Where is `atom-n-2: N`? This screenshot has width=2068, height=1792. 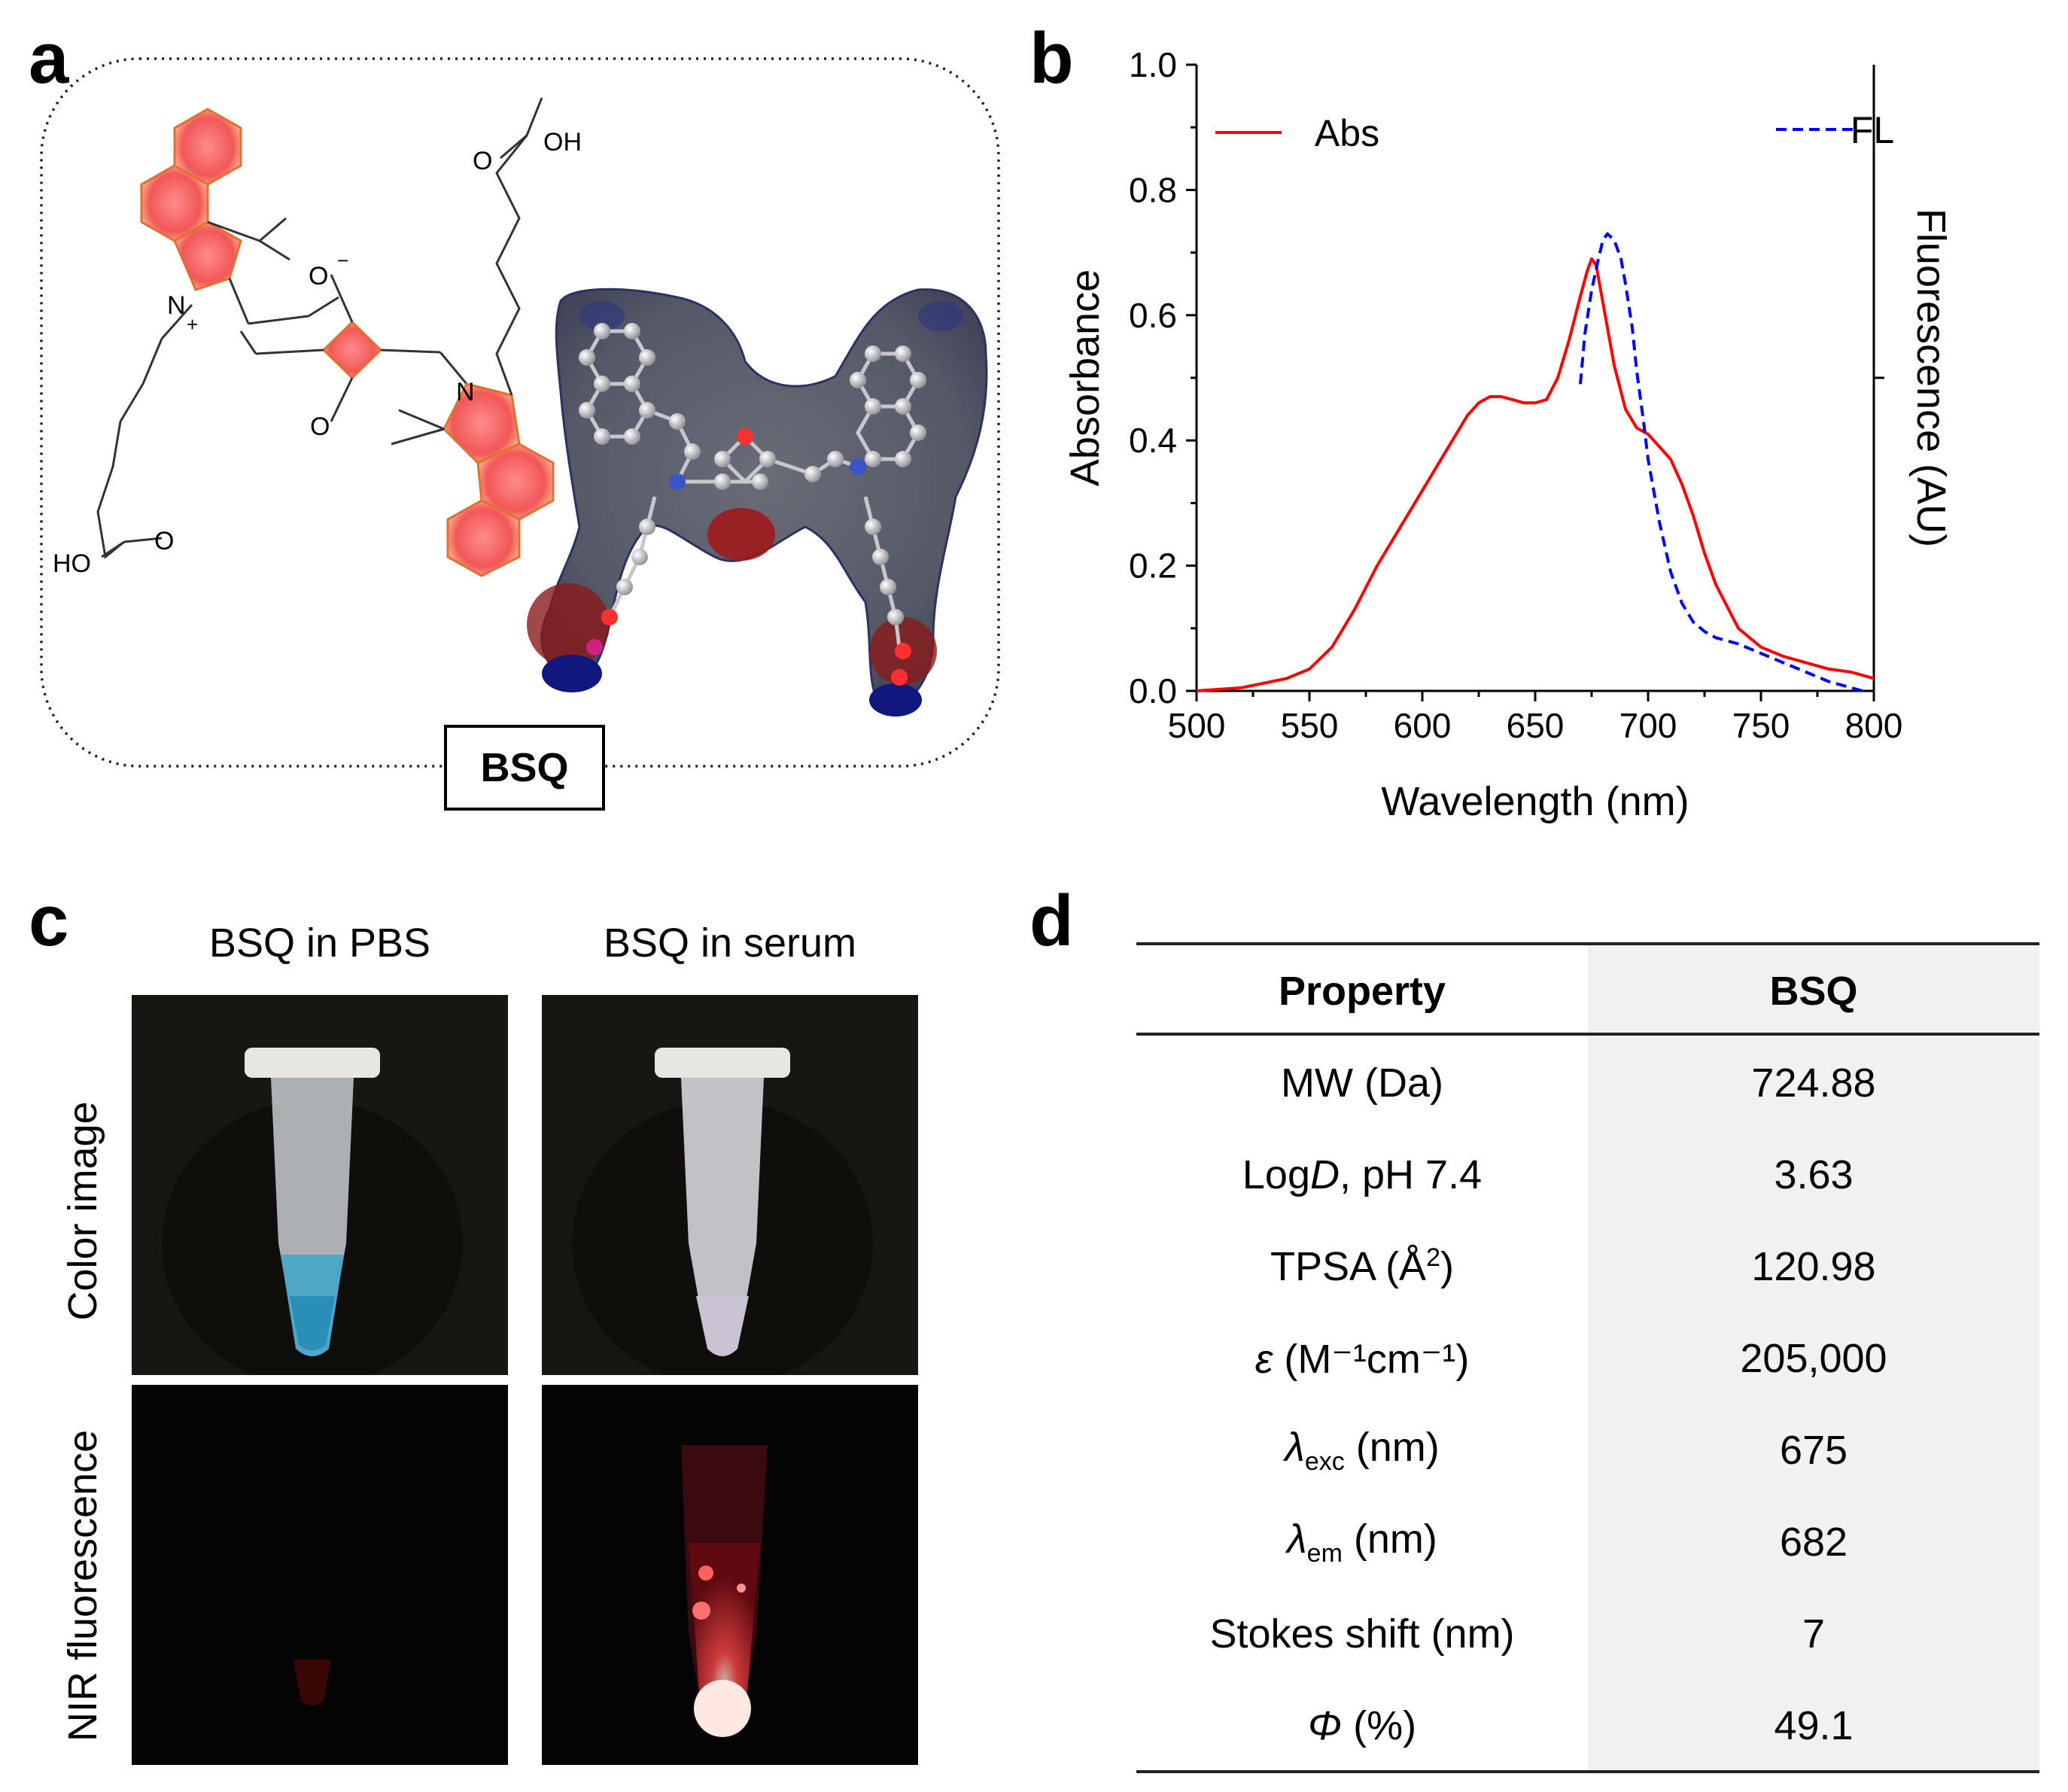 atom-n-2: N is located at coordinates (465, 392).